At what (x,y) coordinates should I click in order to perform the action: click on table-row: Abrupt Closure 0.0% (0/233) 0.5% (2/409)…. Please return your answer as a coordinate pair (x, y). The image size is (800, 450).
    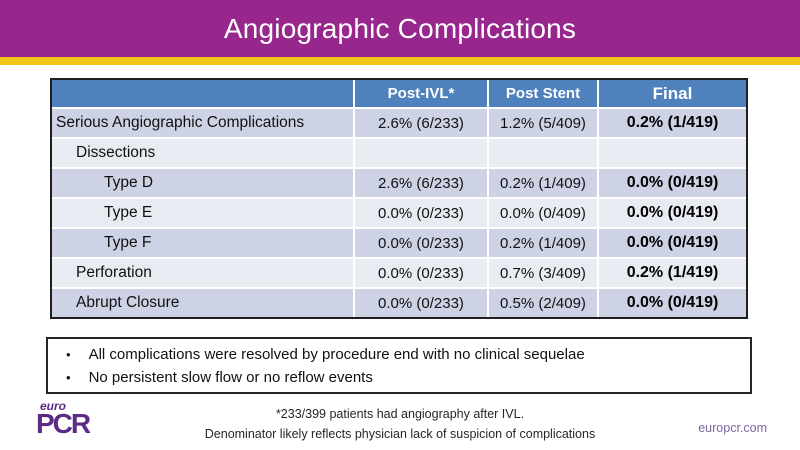
    Looking at the image, I should click on (399, 302).